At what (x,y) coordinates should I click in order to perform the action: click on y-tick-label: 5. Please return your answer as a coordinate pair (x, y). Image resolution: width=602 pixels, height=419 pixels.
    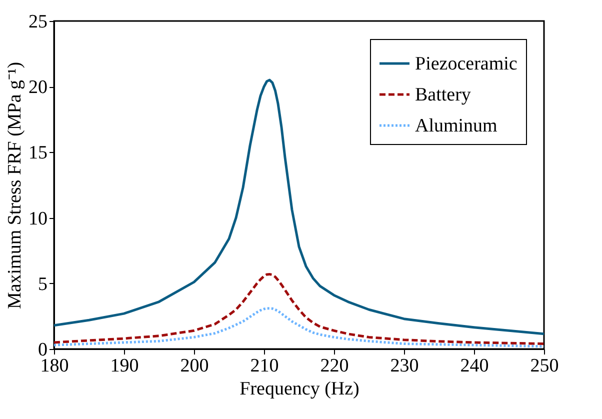
    Looking at the image, I should click on (43, 284).